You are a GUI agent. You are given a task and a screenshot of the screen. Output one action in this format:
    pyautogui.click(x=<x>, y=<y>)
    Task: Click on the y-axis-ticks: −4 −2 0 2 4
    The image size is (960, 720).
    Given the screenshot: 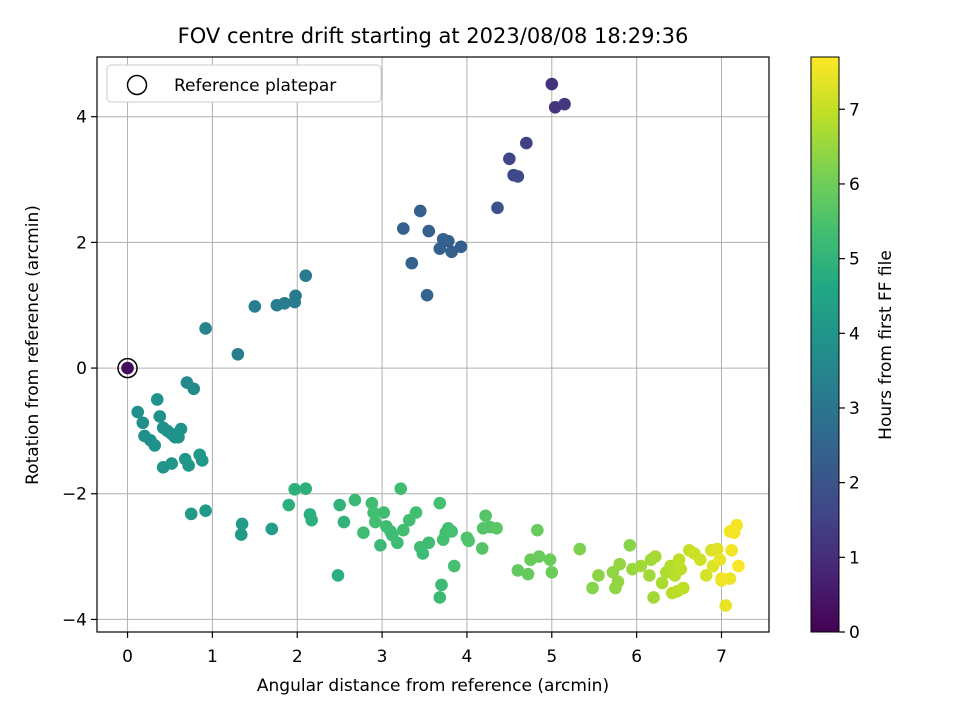 What is the action you would take?
    pyautogui.click(x=79, y=369)
    